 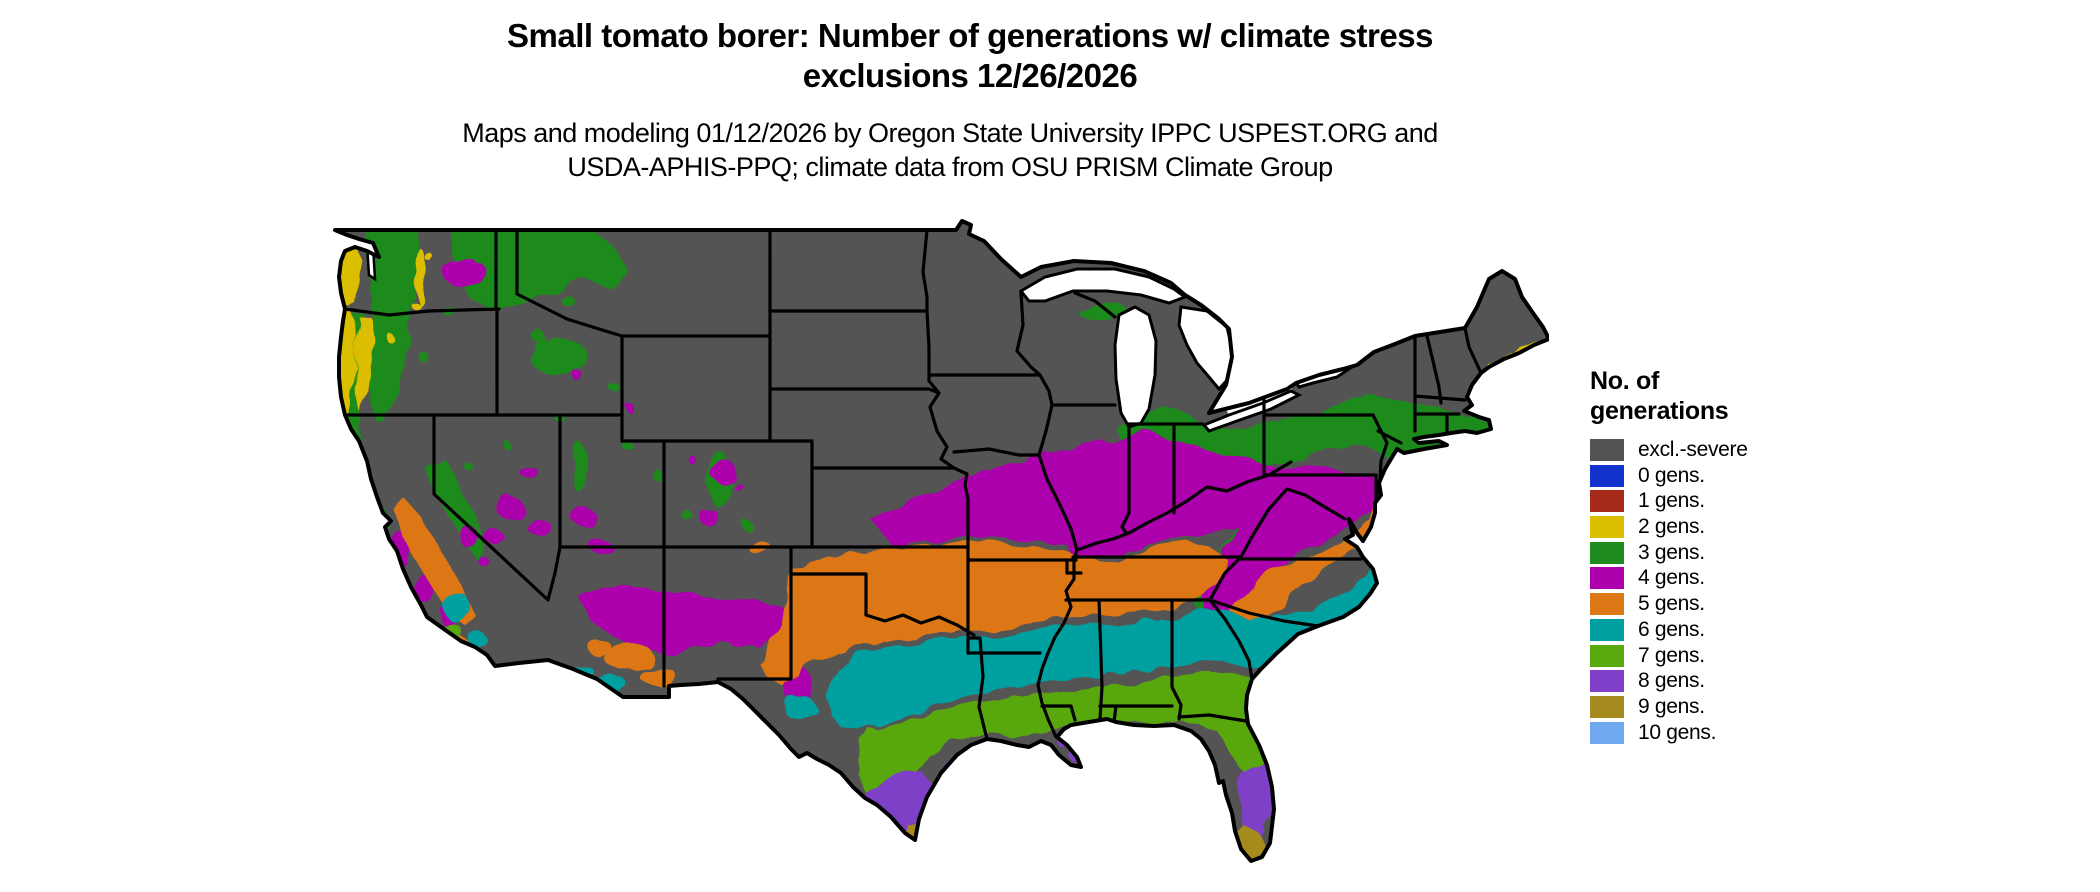 What do you see at coordinates (1671, 655) in the screenshot?
I see `legend-label: 7 gens.` at bounding box center [1671, 655].